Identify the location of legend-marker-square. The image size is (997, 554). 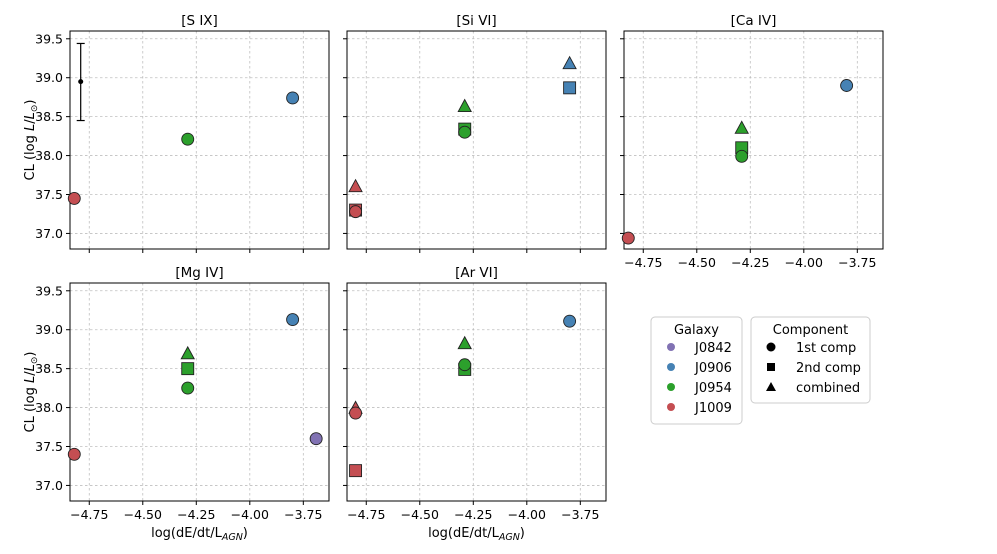
(771, 367).